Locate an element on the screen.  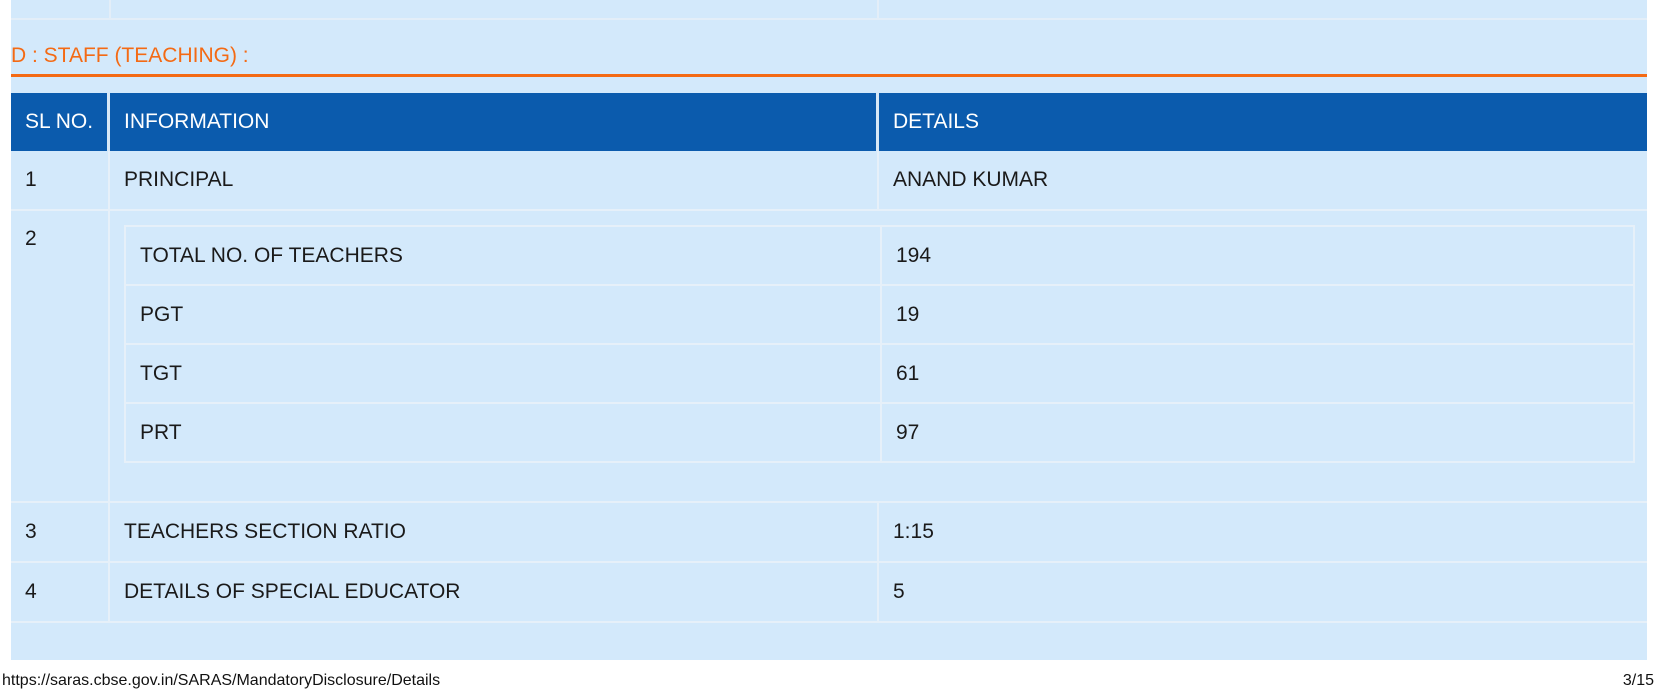
sl-no-cell: 1 is located at coordinates (60, 181).